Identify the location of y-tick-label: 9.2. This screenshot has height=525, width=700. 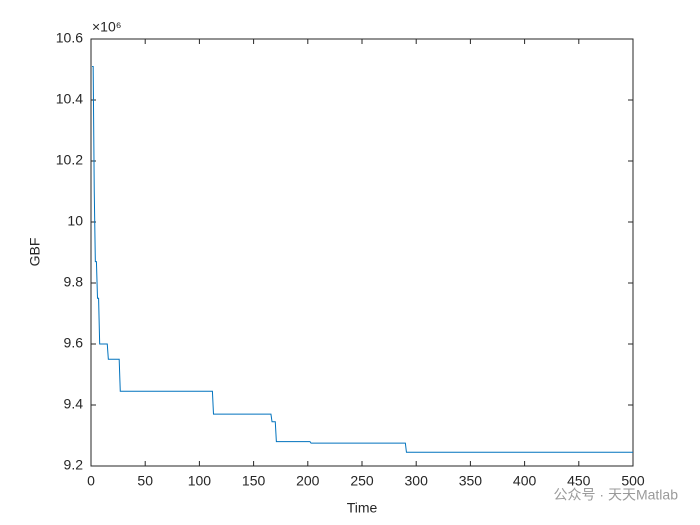
(74, 465).